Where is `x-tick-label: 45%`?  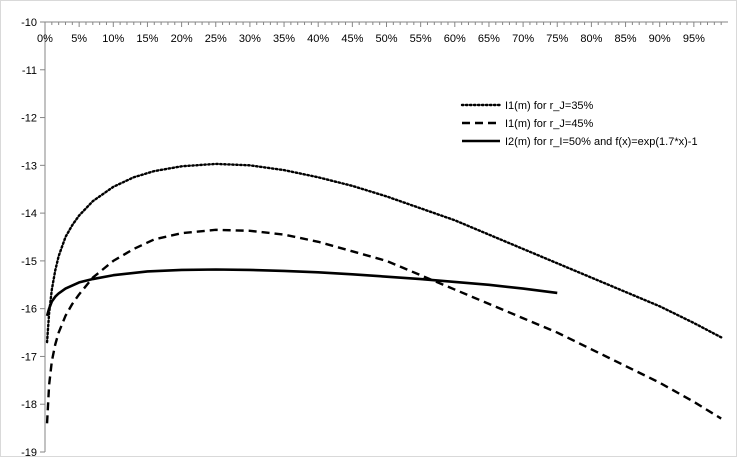
x-tick-label: 45% is located at coordinates (352, 39).